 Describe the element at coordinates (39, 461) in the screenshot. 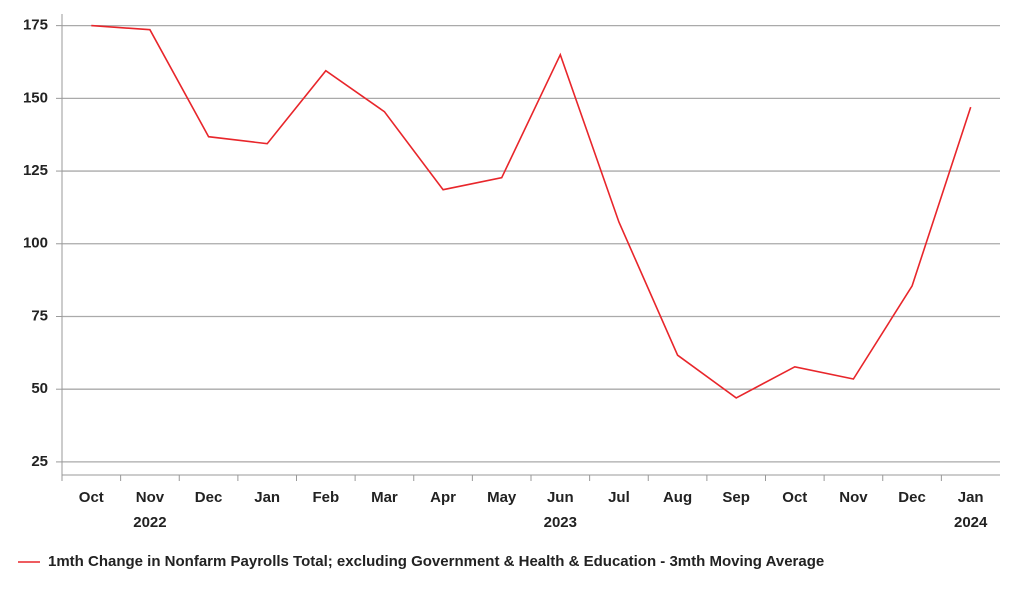

I see `y-tick-label: 25` at that location.